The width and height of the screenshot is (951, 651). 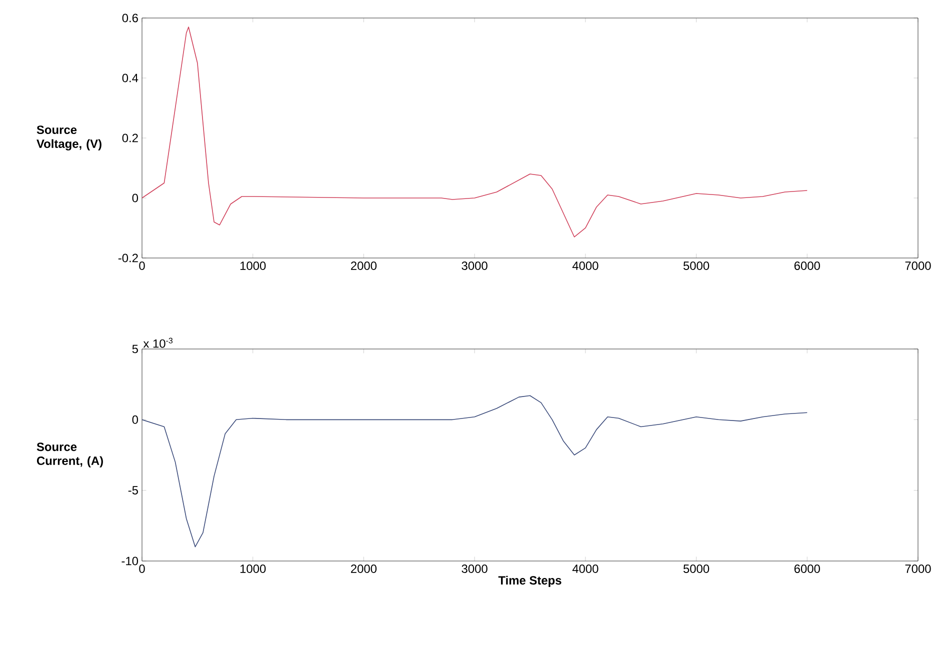 I want to click on y-tick-label: 5, so click(x=135, y=349).